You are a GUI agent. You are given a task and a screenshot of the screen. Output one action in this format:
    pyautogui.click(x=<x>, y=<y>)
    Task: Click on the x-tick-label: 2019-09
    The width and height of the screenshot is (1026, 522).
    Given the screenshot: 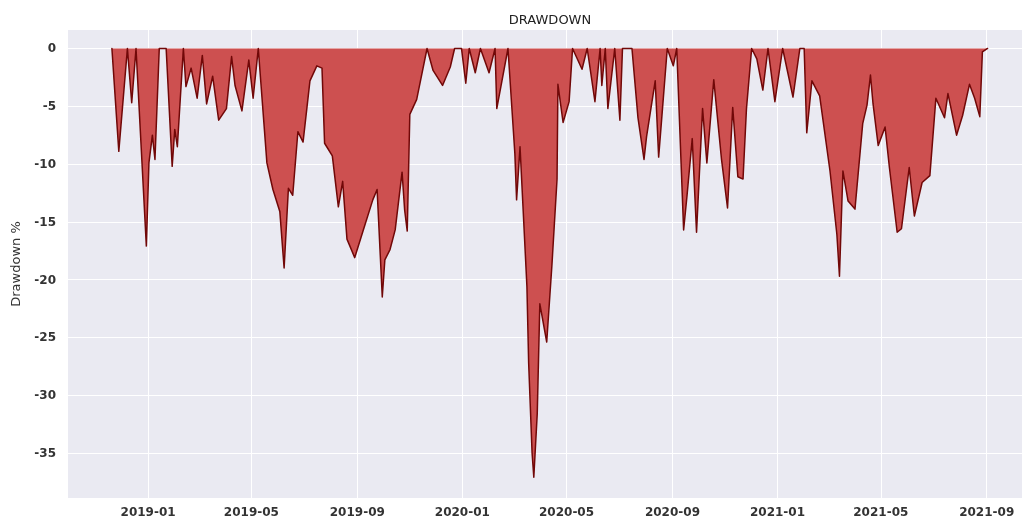 What is the action you would take?
    pyautogui.click(x=357, y=512)
    